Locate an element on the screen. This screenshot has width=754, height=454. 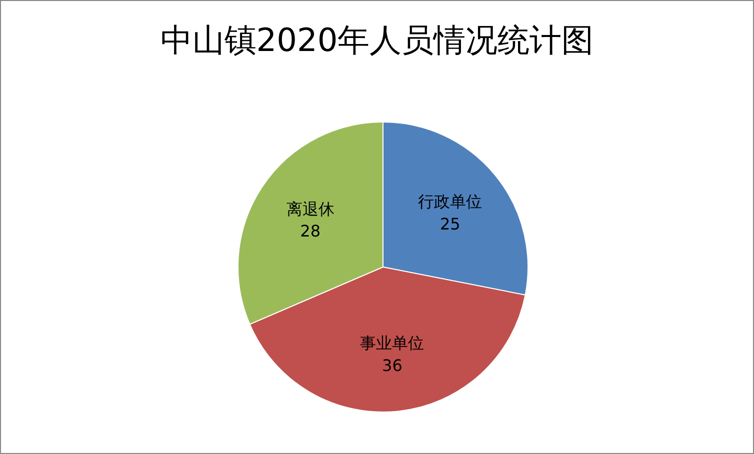
slice-label: 事业单位 is located at coordinates (392, 343).